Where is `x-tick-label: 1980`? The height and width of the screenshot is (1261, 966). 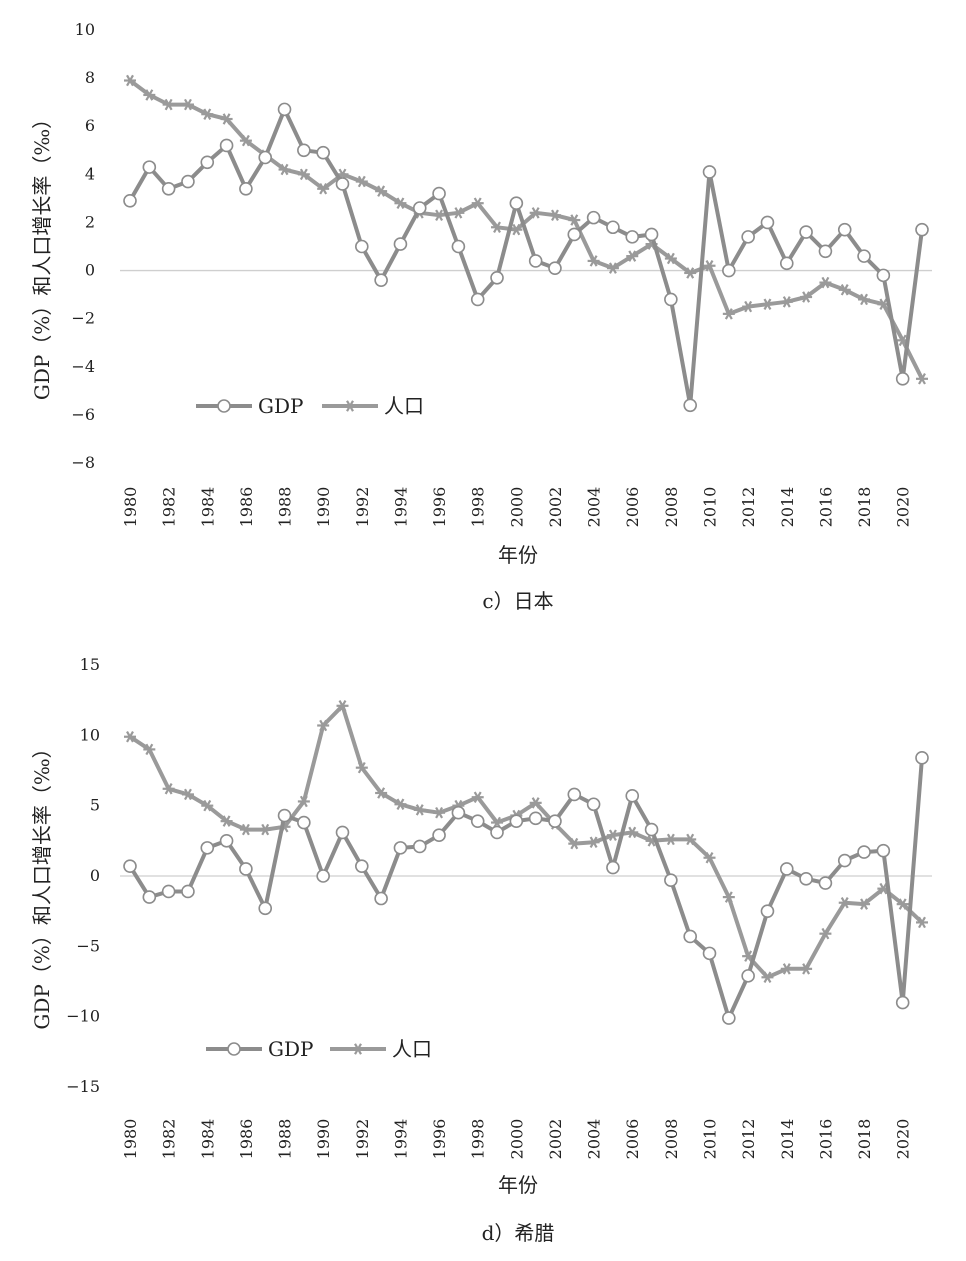
x-tick-label: 1980 is located at coordinates (130, 507).